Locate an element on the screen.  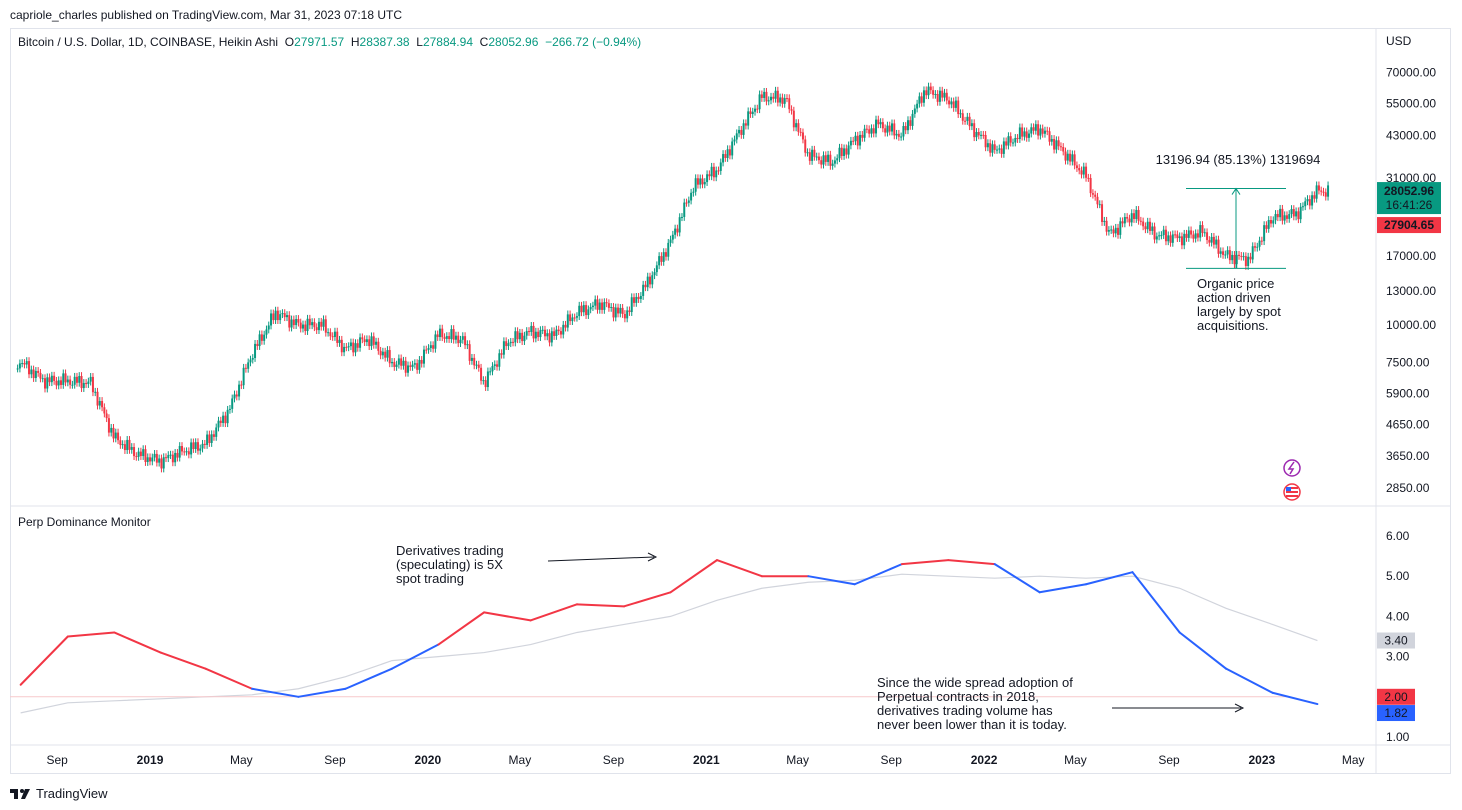
ohlc-high: H28387.38 is located at coordinates (380, 42).